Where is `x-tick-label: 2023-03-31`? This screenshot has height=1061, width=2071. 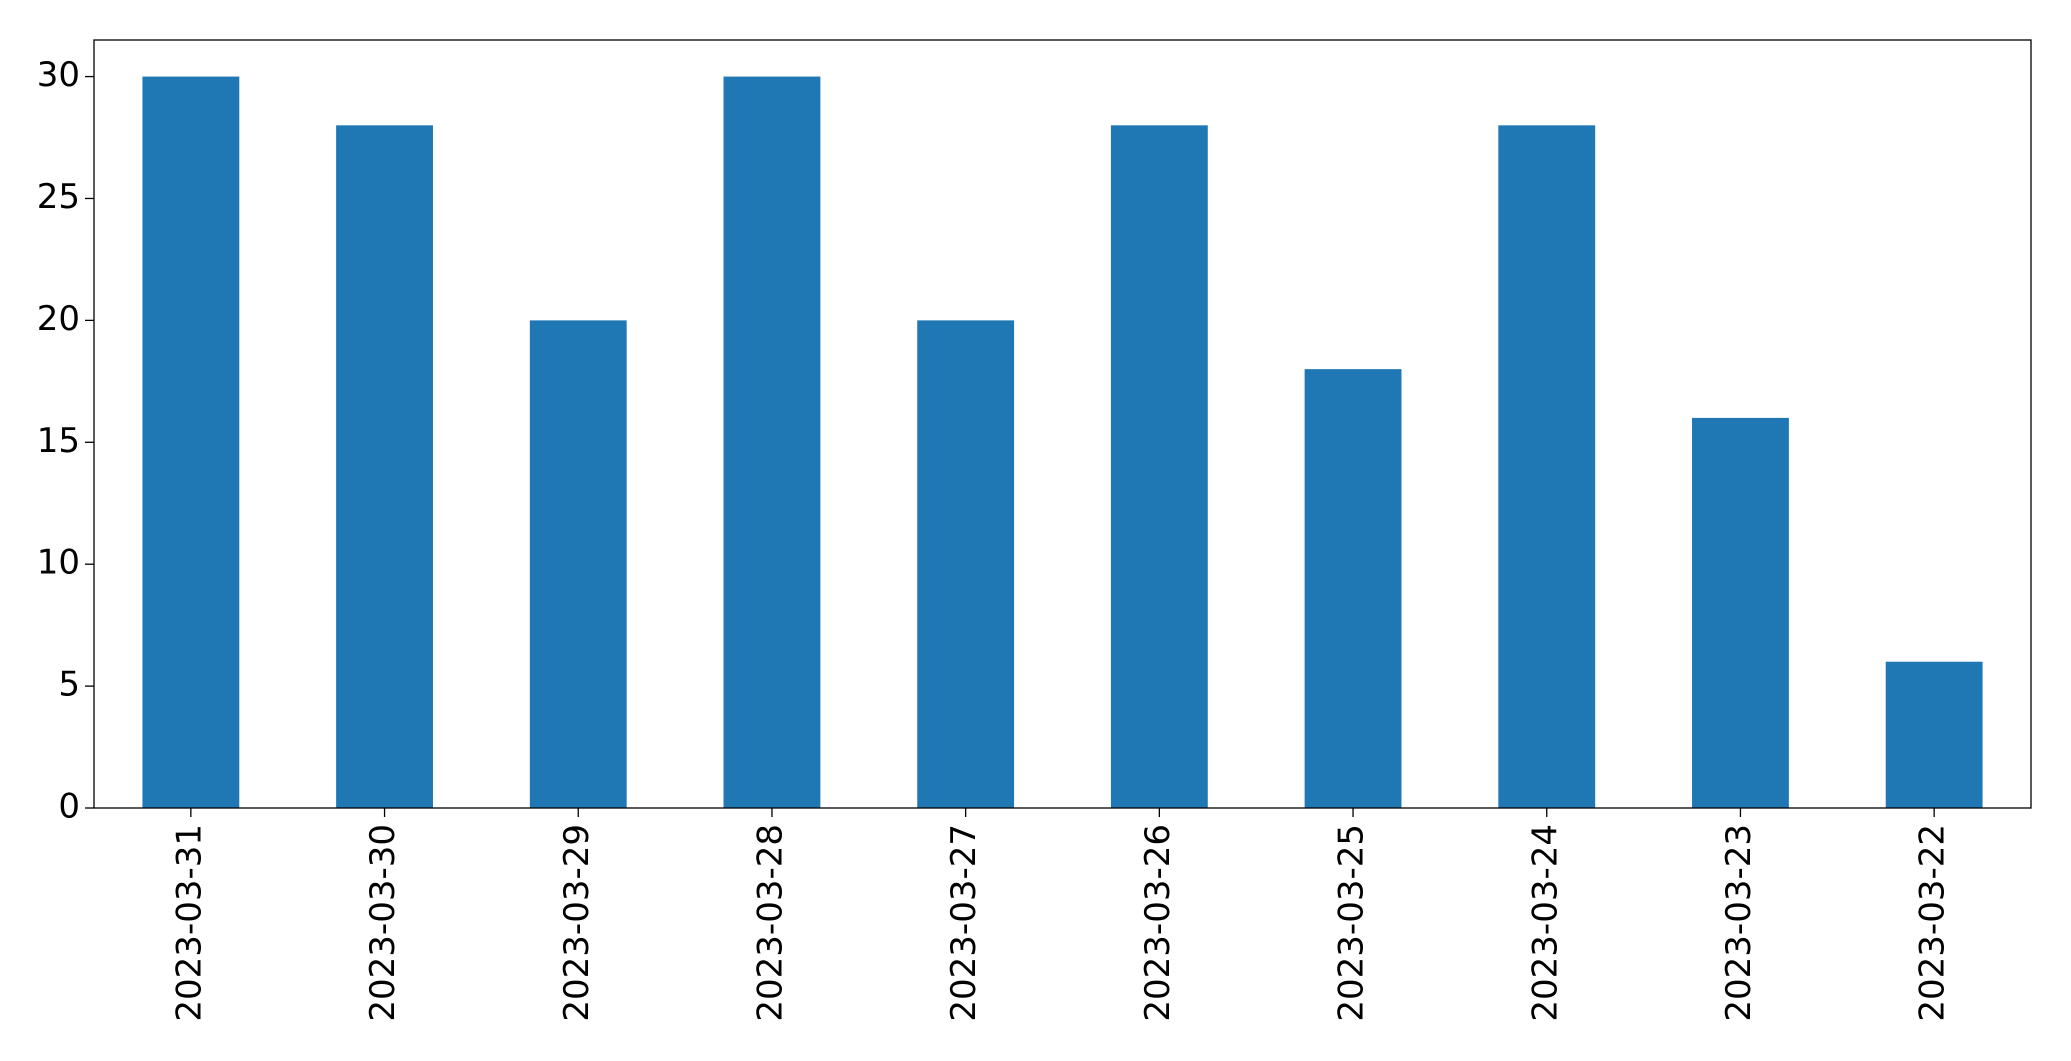
x-tick-label: 2023-03-31 is located at coordinates (189, 923).